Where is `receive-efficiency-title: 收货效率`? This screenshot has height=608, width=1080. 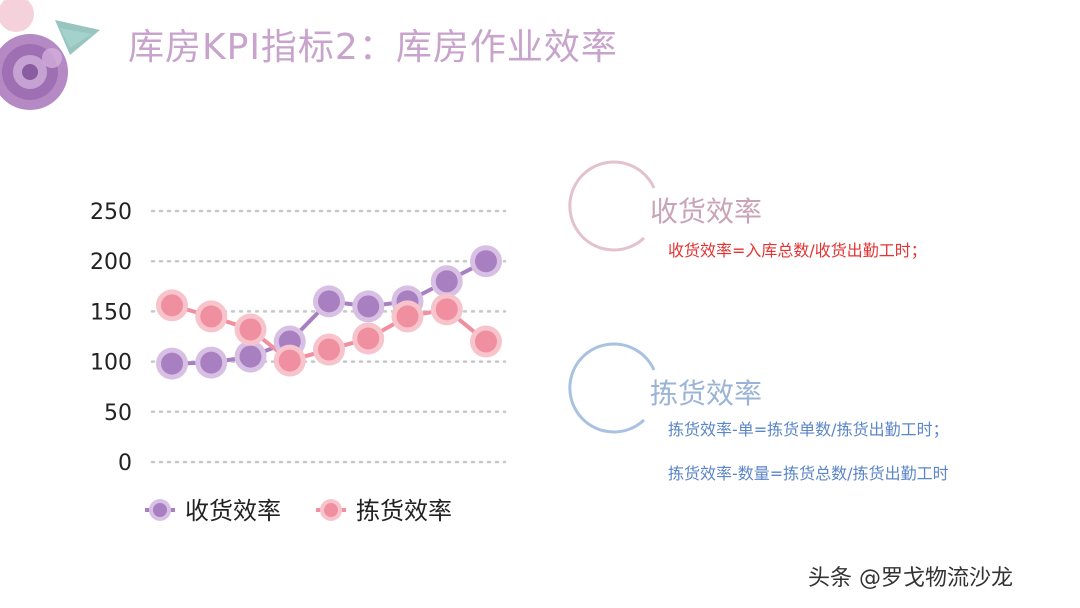
receive-efficiency-title: 收货效率 is located at coordinates (706, 211).